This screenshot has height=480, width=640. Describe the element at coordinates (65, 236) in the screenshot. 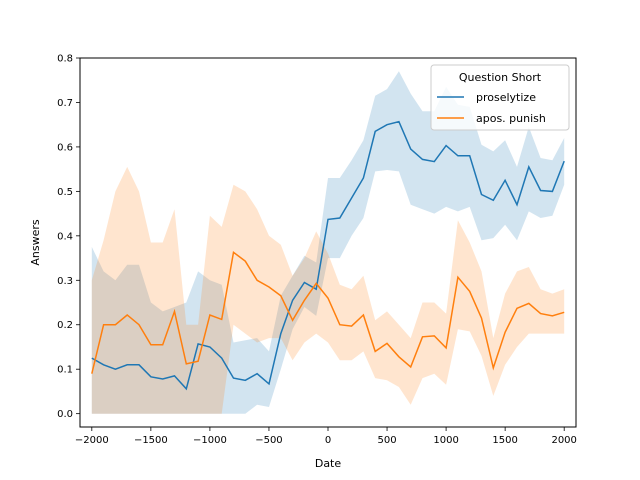

I see `y-tick-label: 0.4` at that location.